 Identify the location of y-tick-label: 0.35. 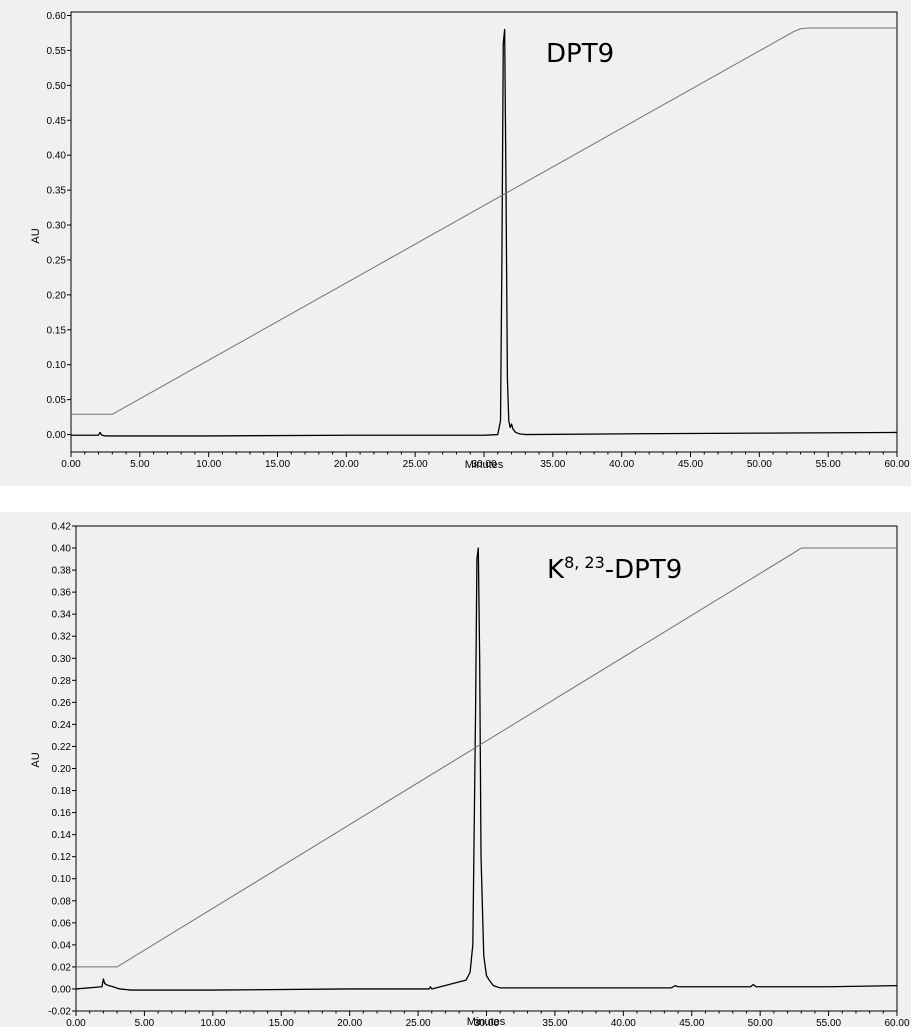
(57, 191).